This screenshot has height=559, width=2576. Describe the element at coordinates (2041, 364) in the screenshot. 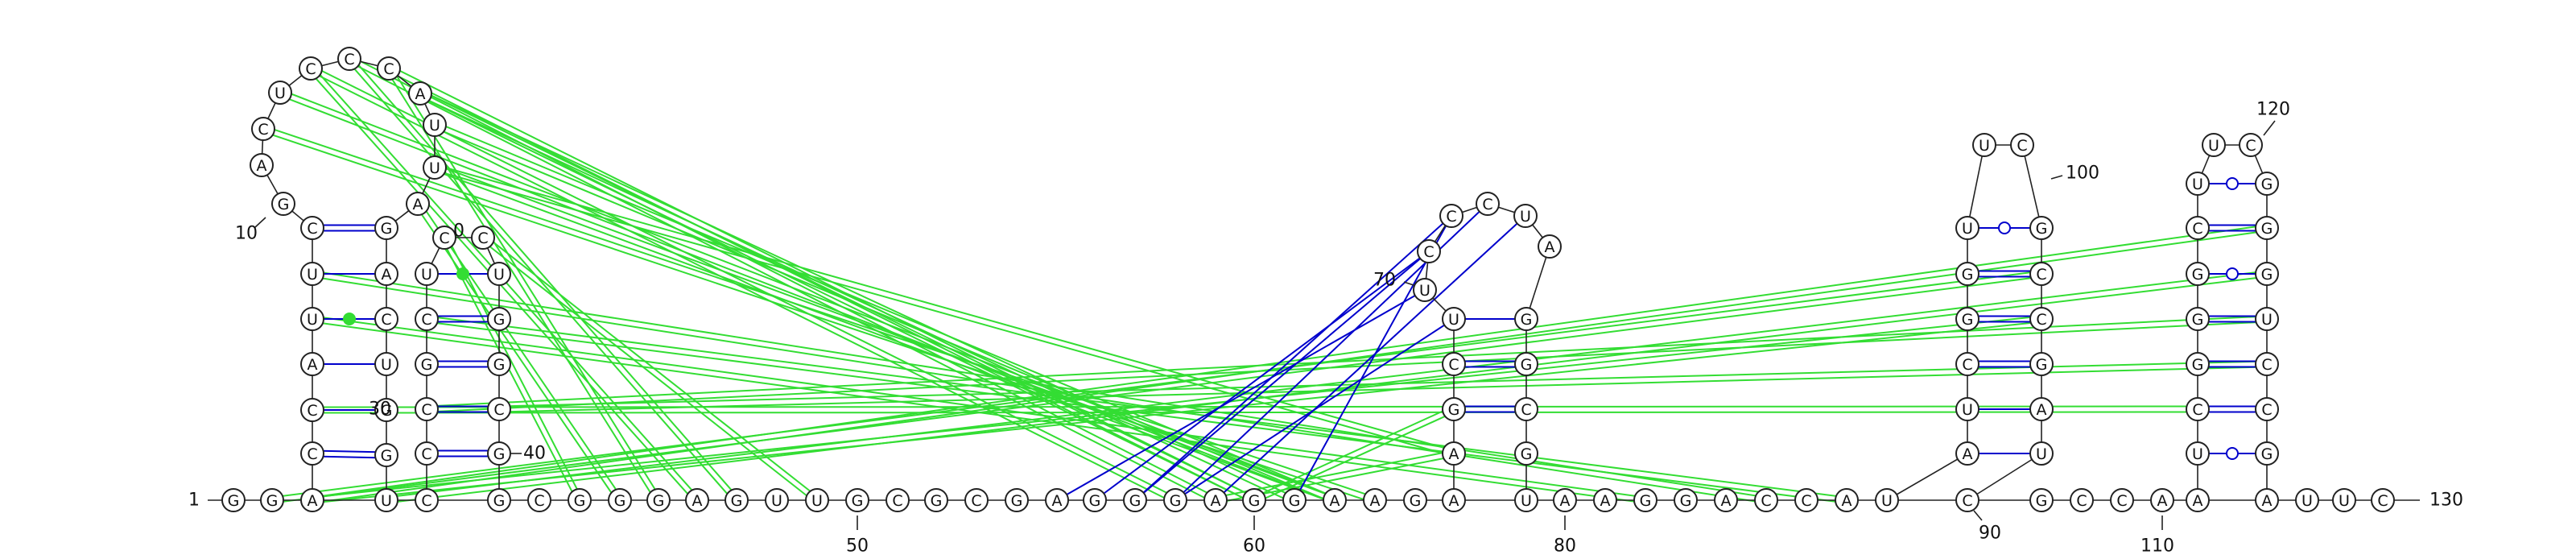

I see `nucleotide-h4R2: G` at that location.